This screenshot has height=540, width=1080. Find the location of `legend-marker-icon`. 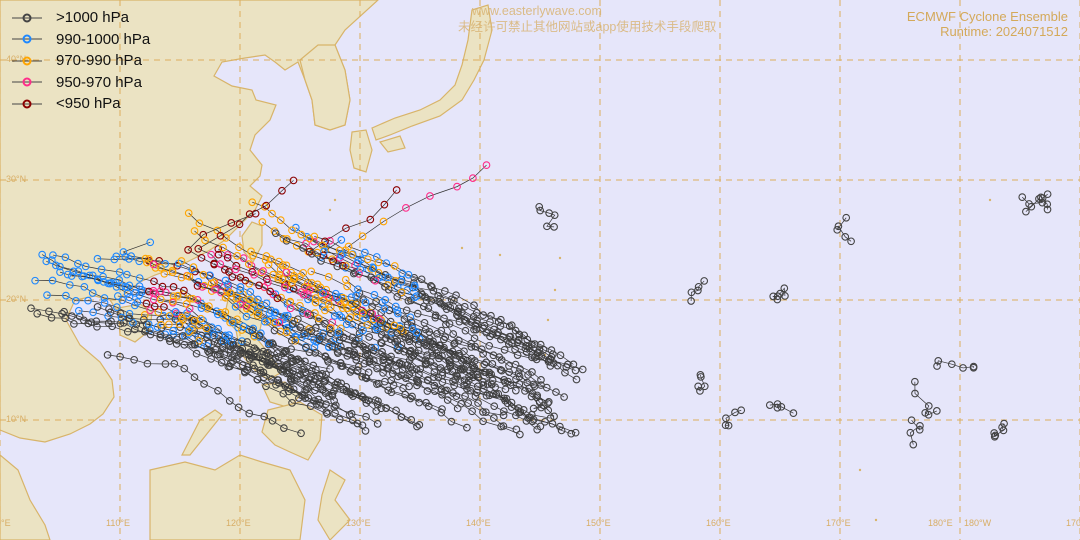

legend-marker-icon is located at coordinates (27, 82).